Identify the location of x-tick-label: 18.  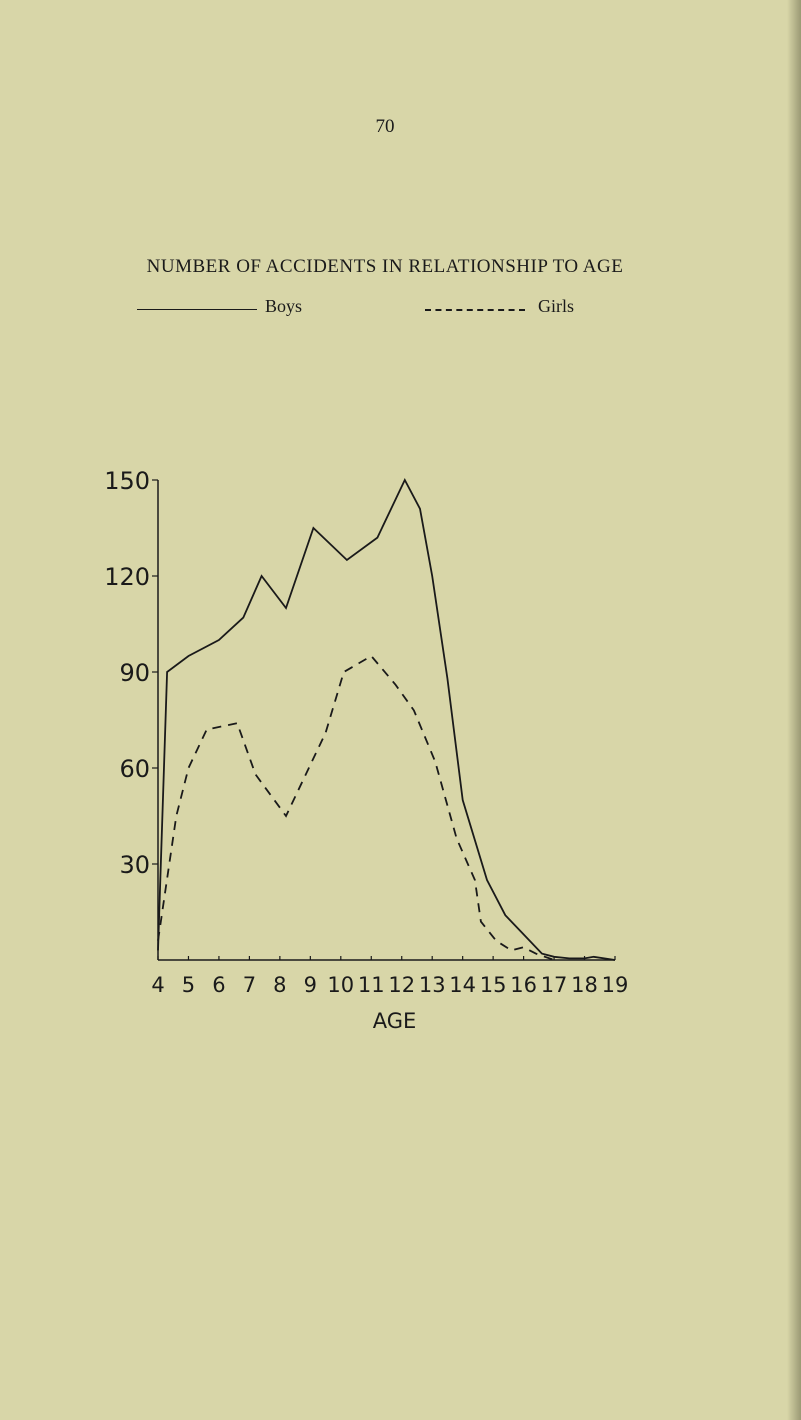
(584, 985).